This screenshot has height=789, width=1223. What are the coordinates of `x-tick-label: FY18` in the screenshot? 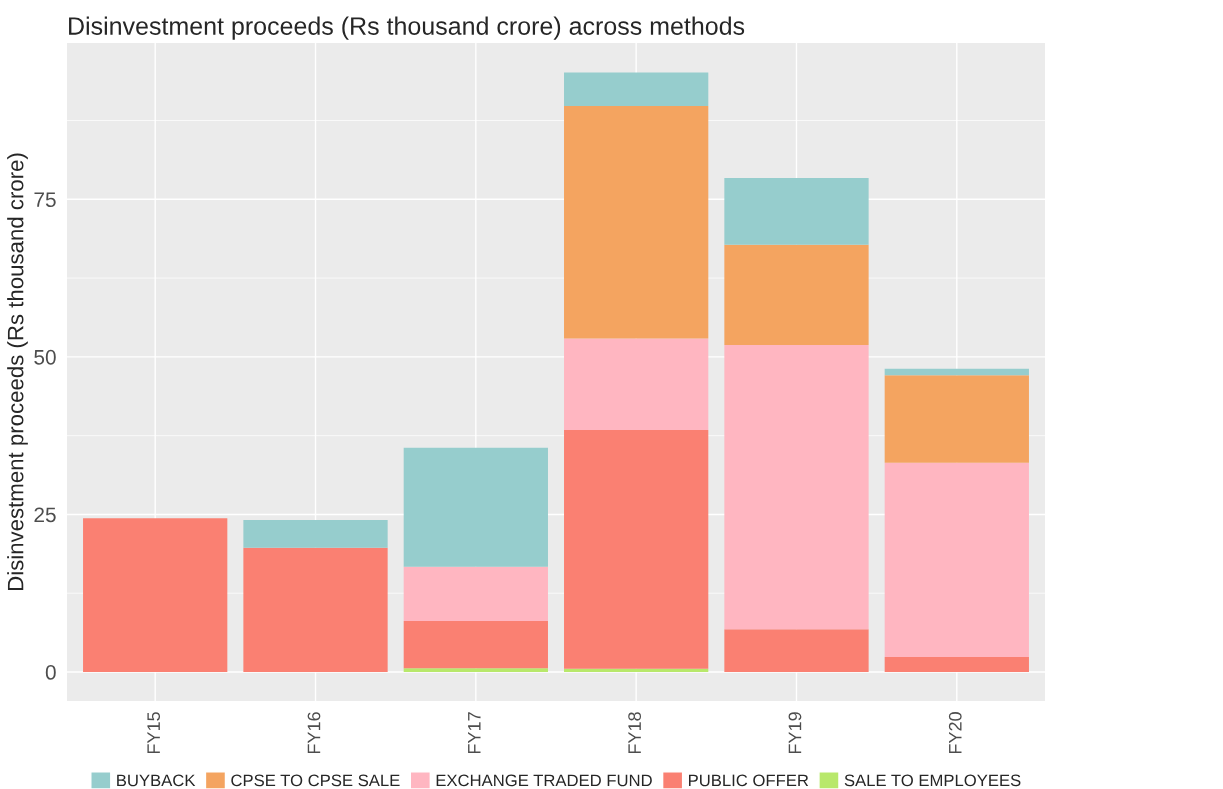 It's located at (635, 733).